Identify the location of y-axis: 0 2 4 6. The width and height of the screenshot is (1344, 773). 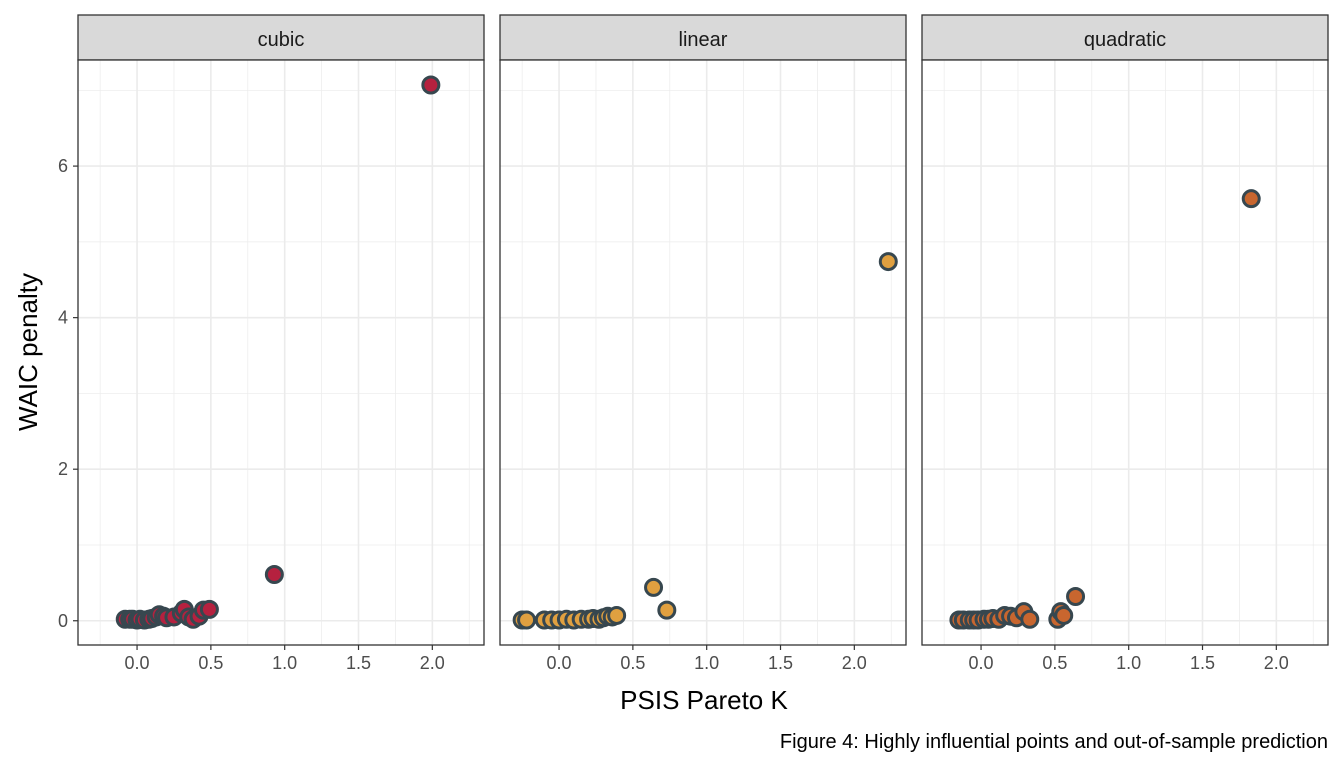
(68, 393).